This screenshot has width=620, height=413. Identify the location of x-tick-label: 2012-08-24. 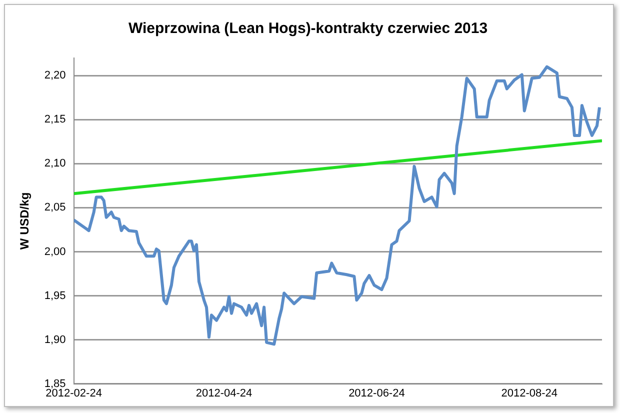
(529, 393).